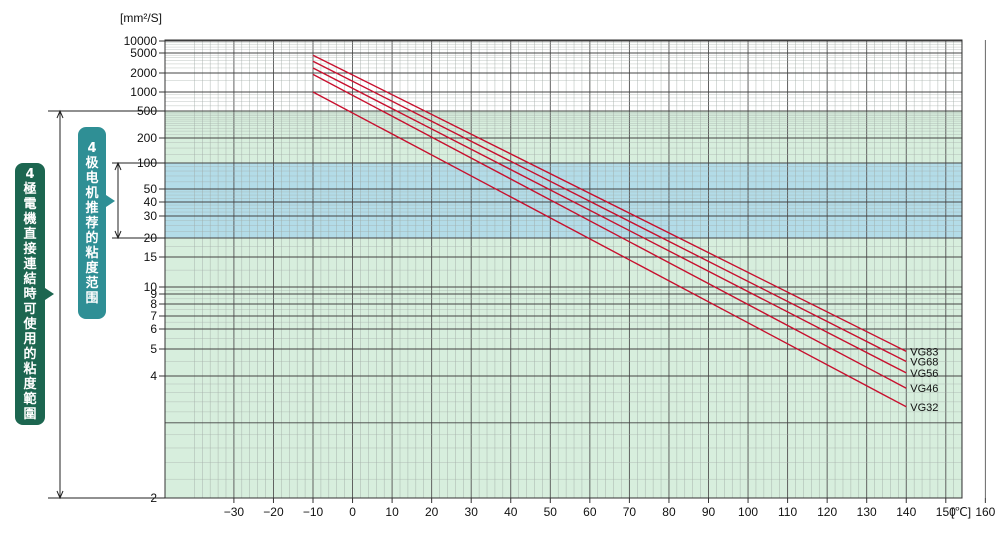 The image size is (1000, 546). I want to click on x-tick-label: 150, so click(946, 512).